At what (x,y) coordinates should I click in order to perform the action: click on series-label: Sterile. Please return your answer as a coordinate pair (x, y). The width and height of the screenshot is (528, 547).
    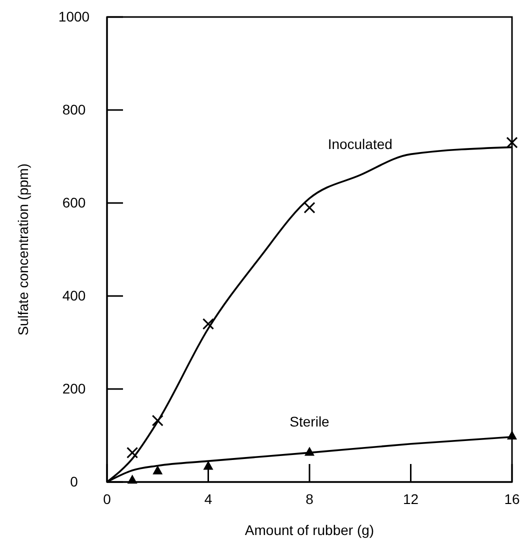
    Looking at the image, I should click on (310, 422).